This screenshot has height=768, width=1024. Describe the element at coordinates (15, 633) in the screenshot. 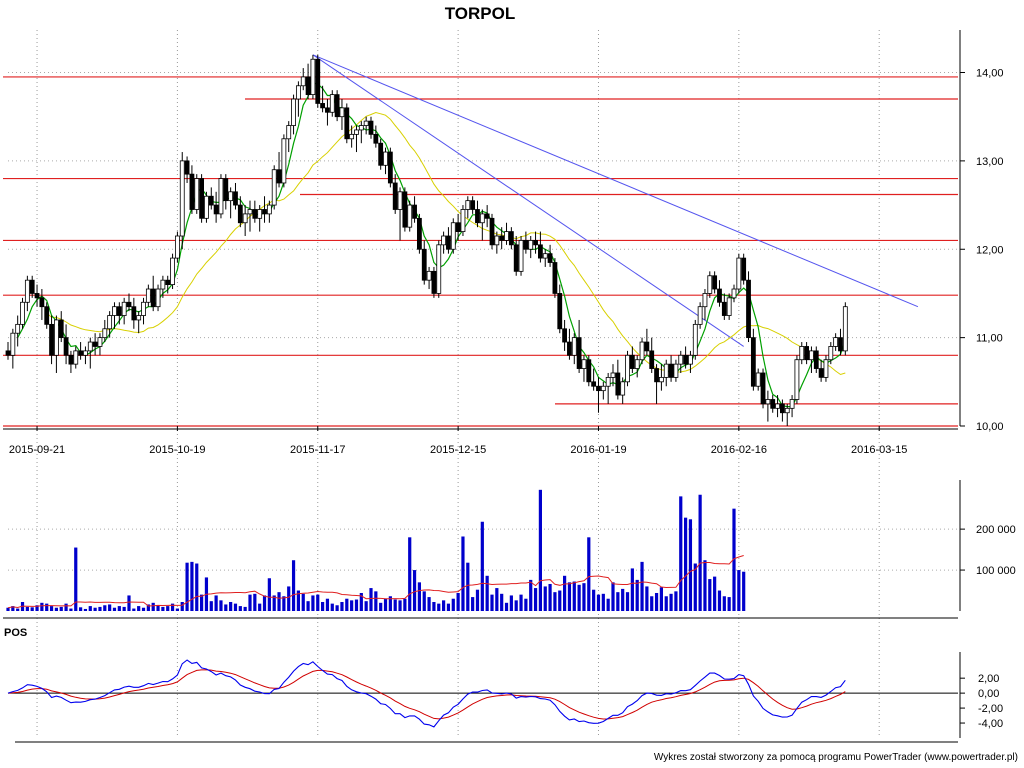

I see `oscillator-title: POS` at that location.